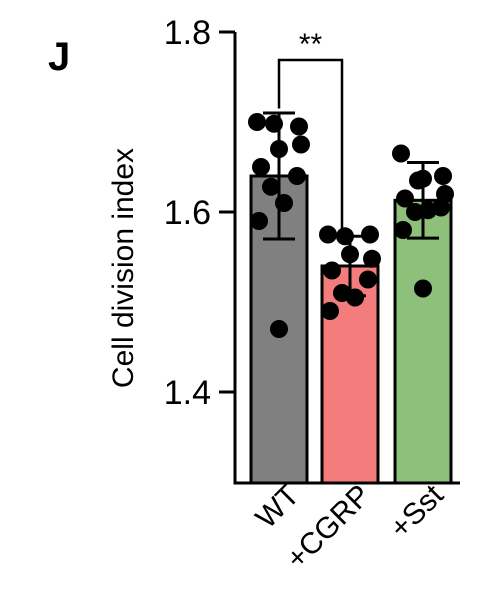 The width and height of the screenshot is (500, 596). Describe the element at coordinates (187, 33) in the screenshot. I see `y-tick-label-2: 1.8` at that location.